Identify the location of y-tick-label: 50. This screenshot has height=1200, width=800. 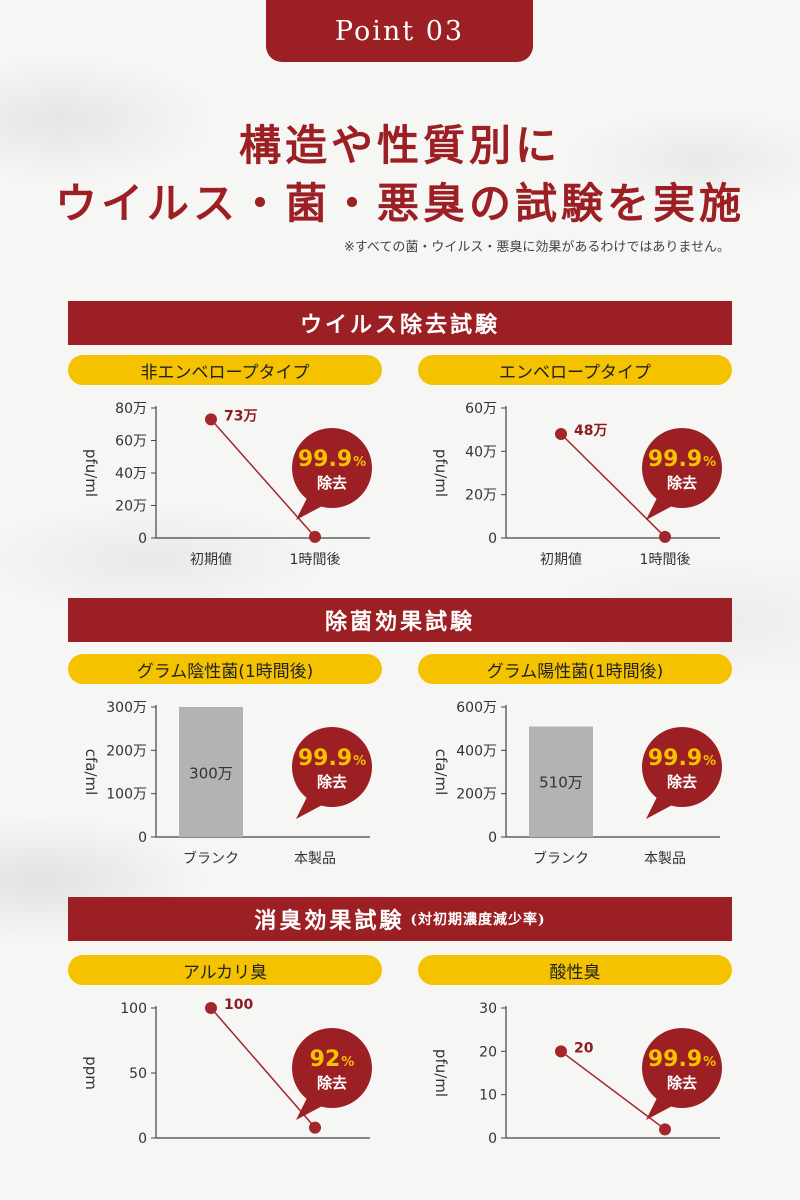
(138, 1074).